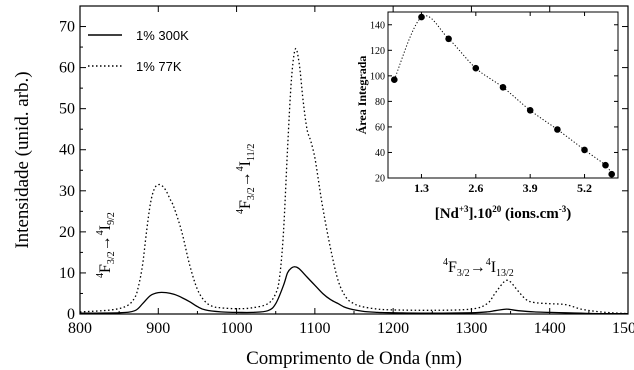  What do you see at coordinates (158, 328) in the screenshot?
I see `x-tick-label: 900` at bounding box center [158, 328].